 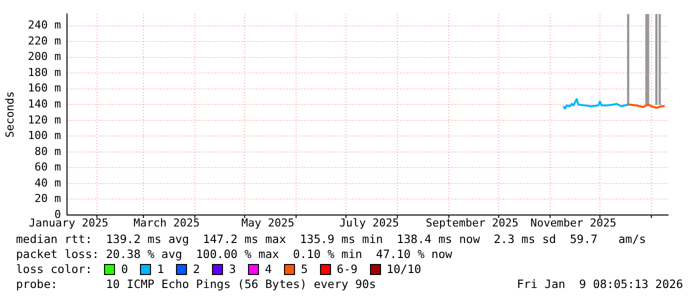 I want to click on y-tick-label: 60 m, so click(x=48, y=167).